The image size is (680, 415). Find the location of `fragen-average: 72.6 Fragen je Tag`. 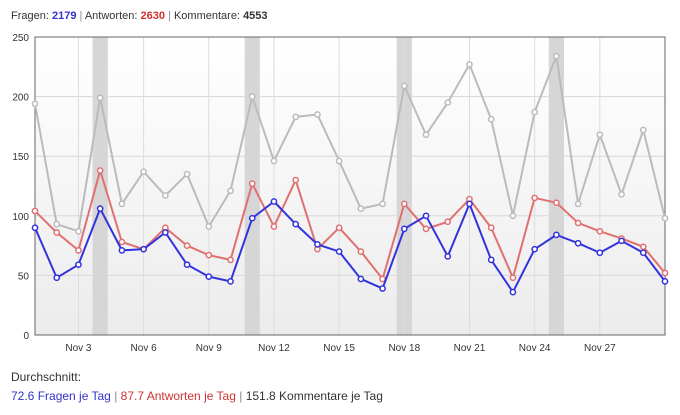

fragen-average: 72.6 Fragen je Tag is located at coordinates (61, 396).